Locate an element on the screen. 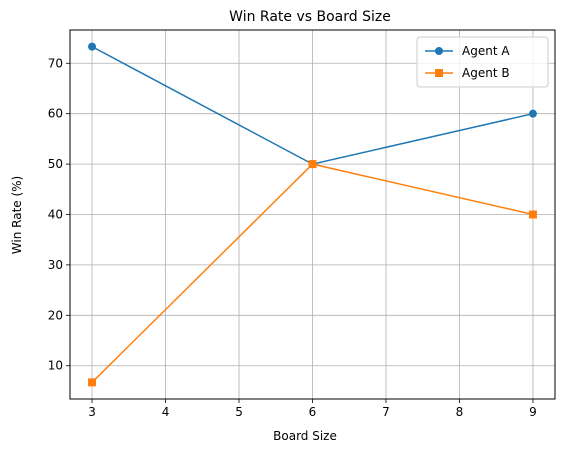 This screenshot has width=563, height=453. legend-label: Agent A is located at coordinates (486, 51).